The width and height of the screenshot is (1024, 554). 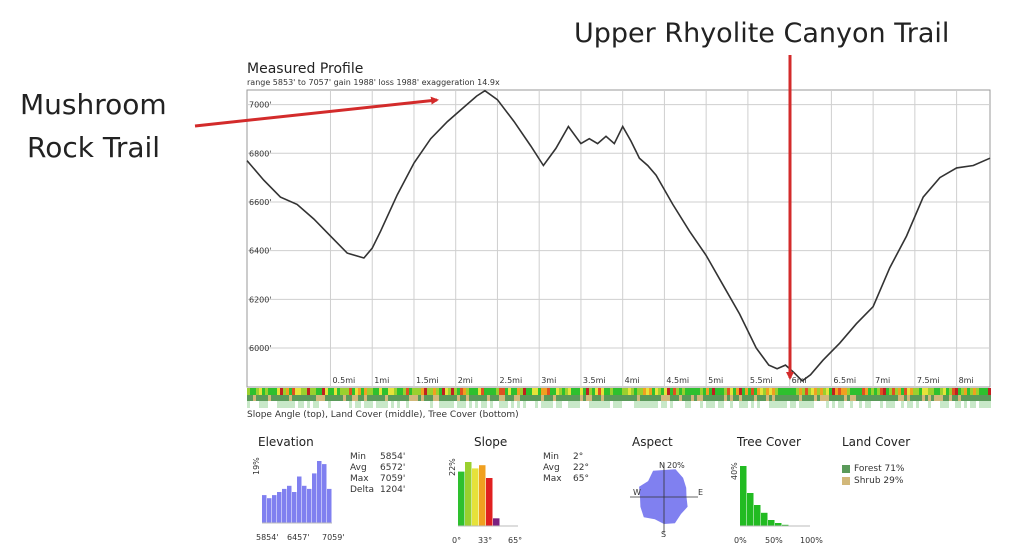 What do you see at coordinates (873, 481) in the screenshot?
I see `legend-shrub: Shrub 29%` at bounding box center [873, 481].